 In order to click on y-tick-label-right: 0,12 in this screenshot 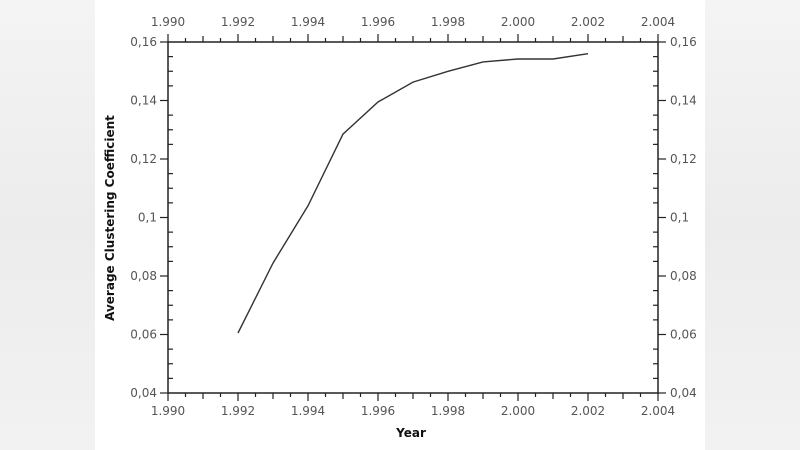, I will do `click(683, 159)`.